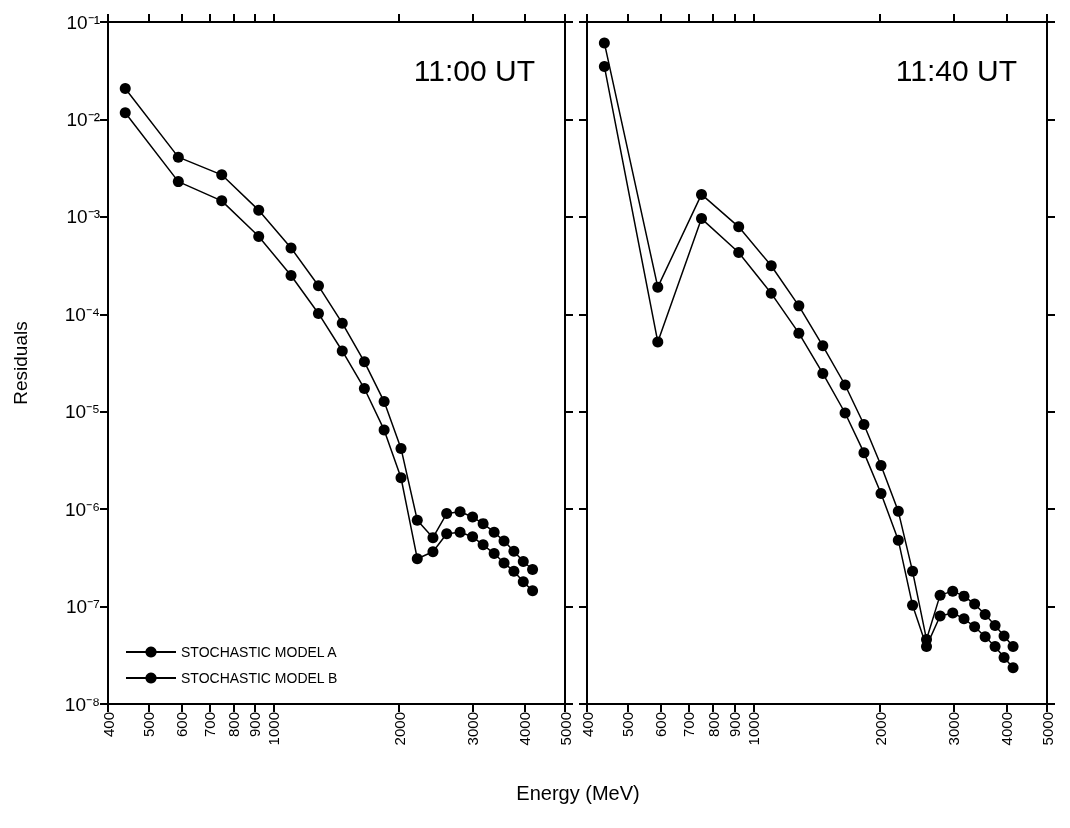 This screenshot has height=828, width=1070. Describe the element at coordinates (82, 412) in the screenshot. I see `y-tick-label: 10⁻⁵` at that location.